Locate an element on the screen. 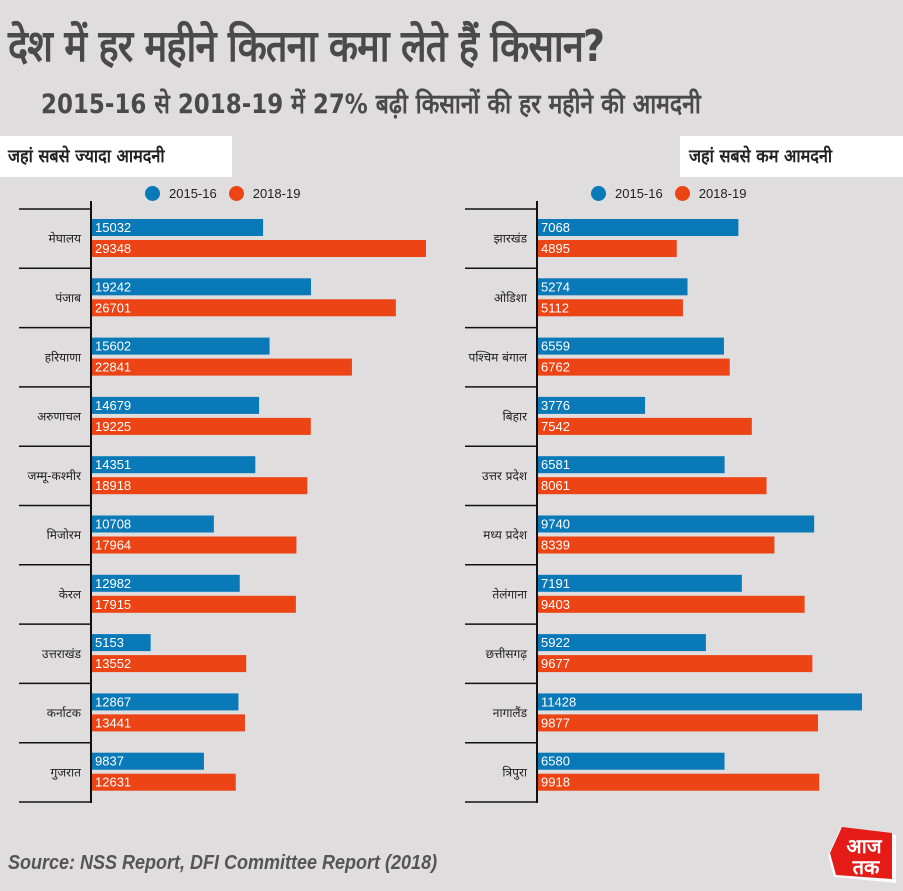 The height and width of the screenshot is (891, 903). data-label: 11428 is located at coordinates (558, 701).